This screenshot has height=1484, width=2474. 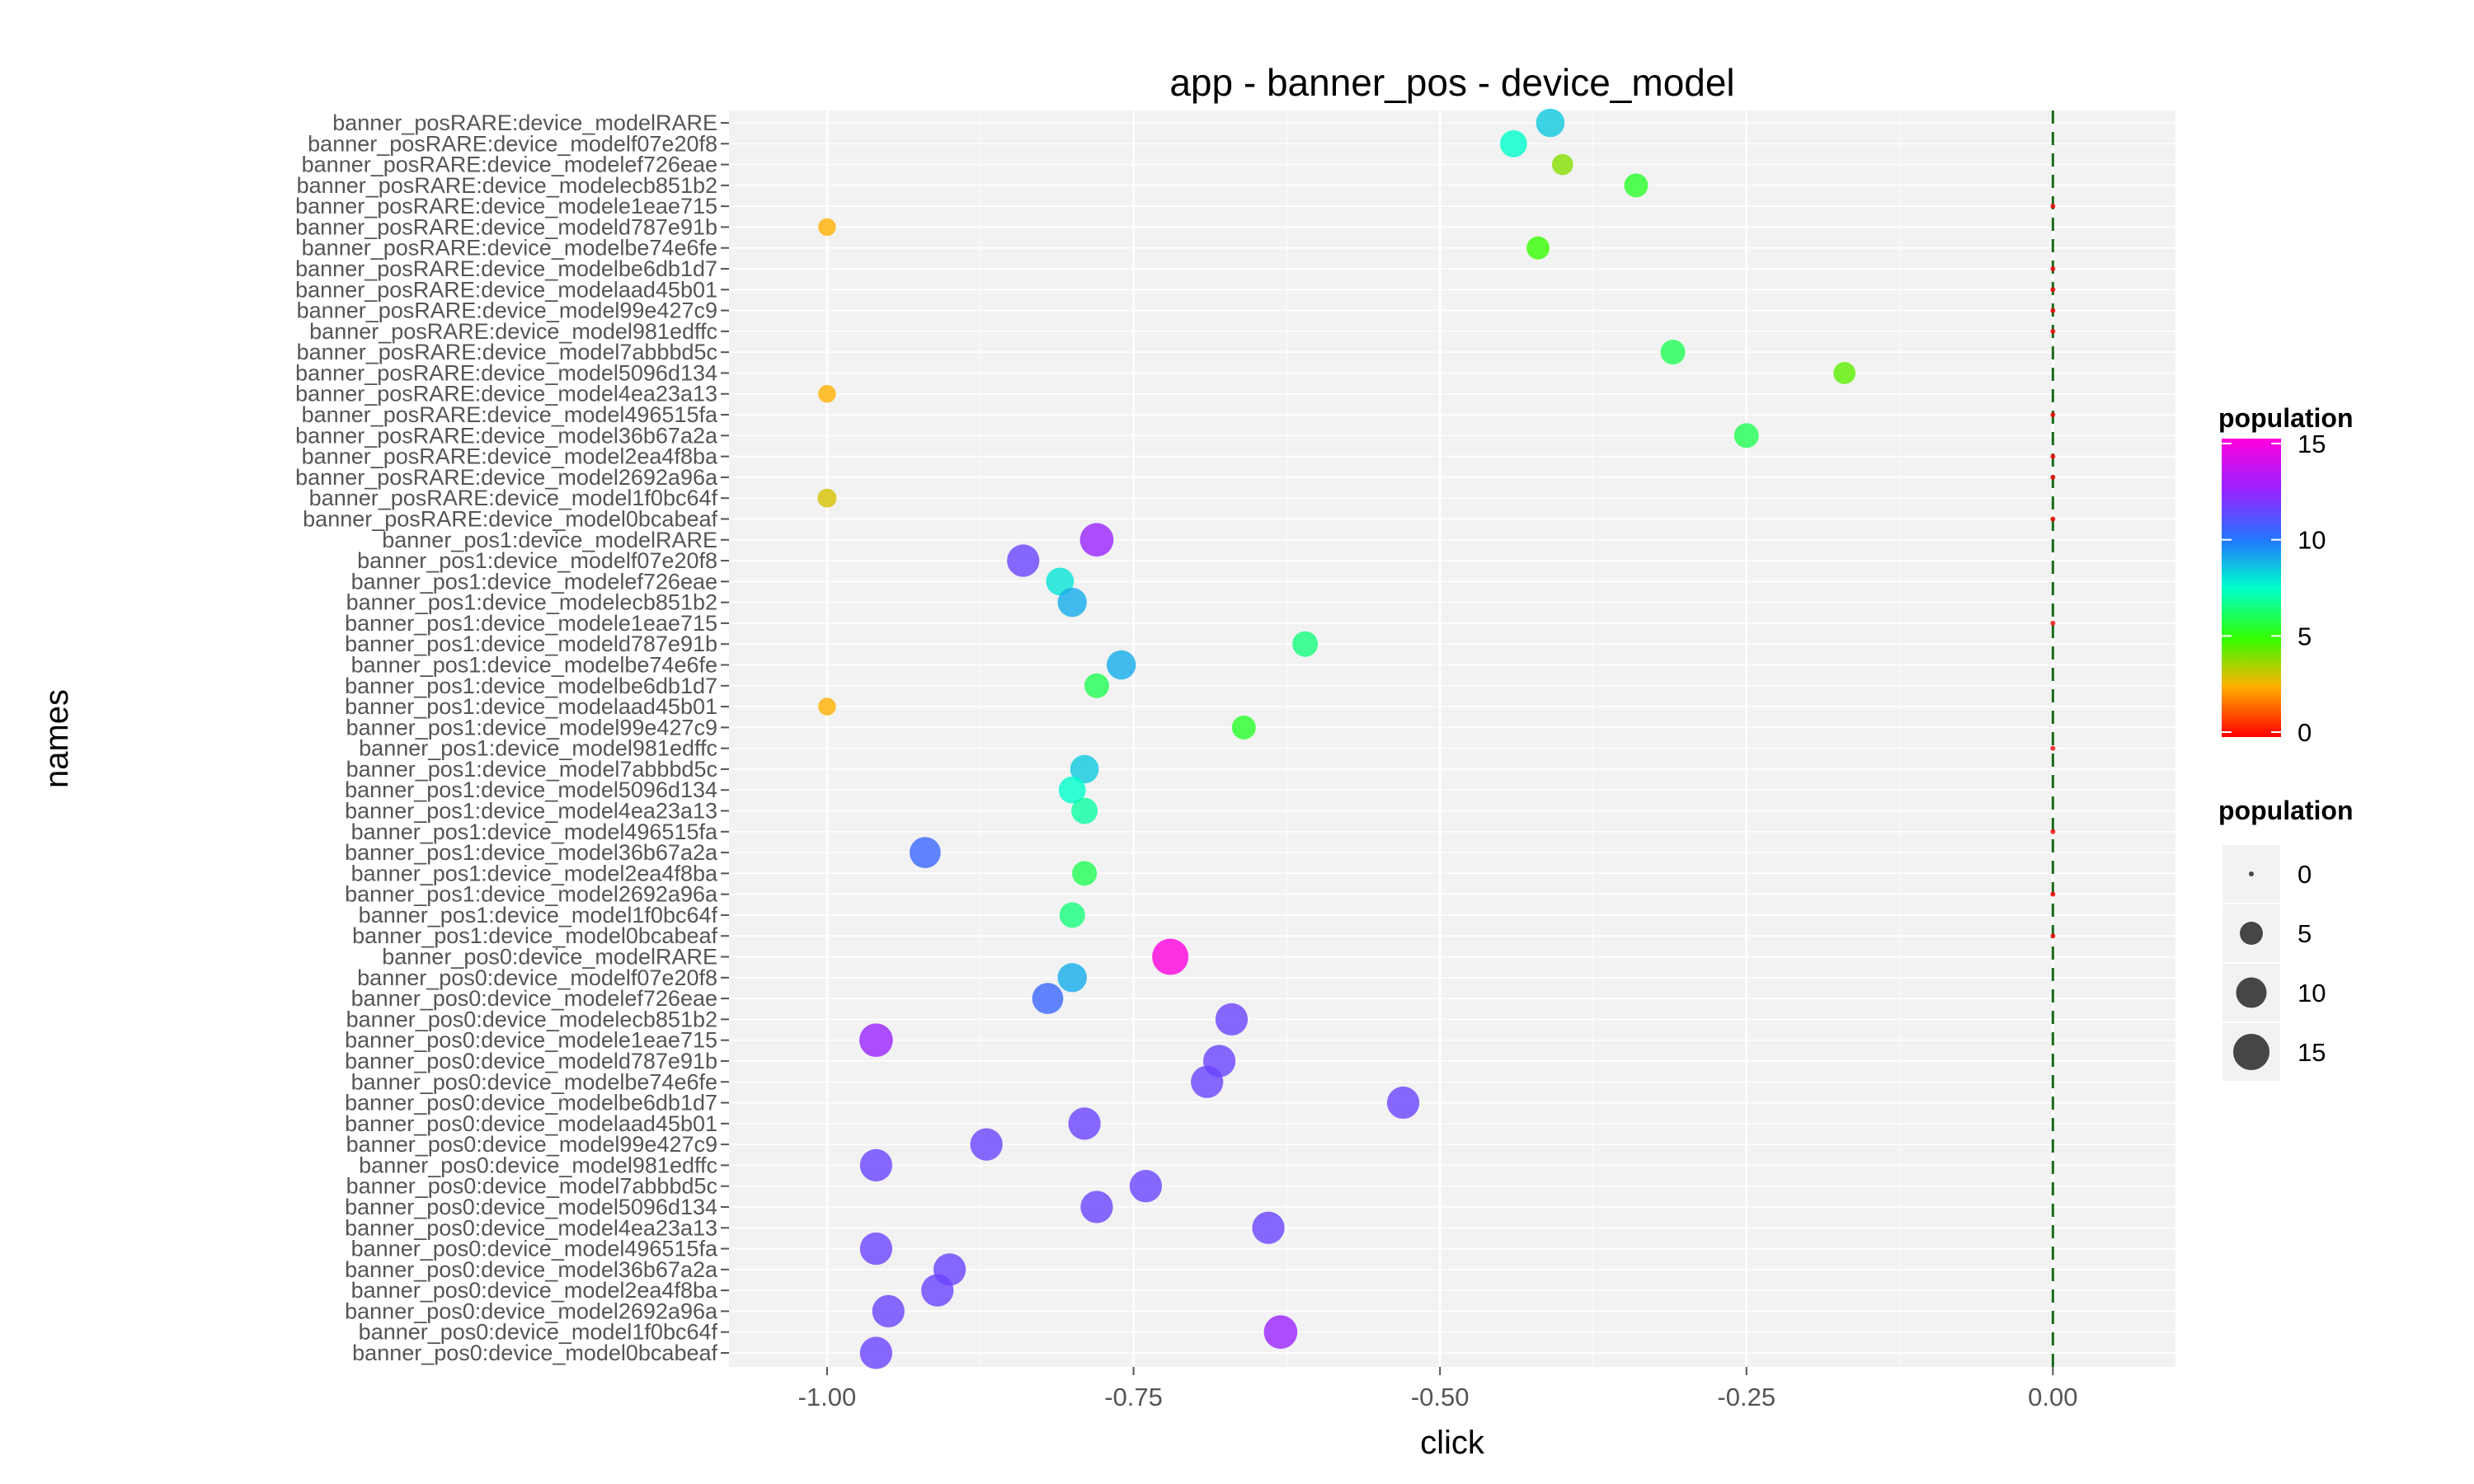 What do you see at coordinates (513, 498) in the screenshot?
I see `y-tick-label: banner_posRARE:device_model1f0bc64f` at bounding box center [513, 498].